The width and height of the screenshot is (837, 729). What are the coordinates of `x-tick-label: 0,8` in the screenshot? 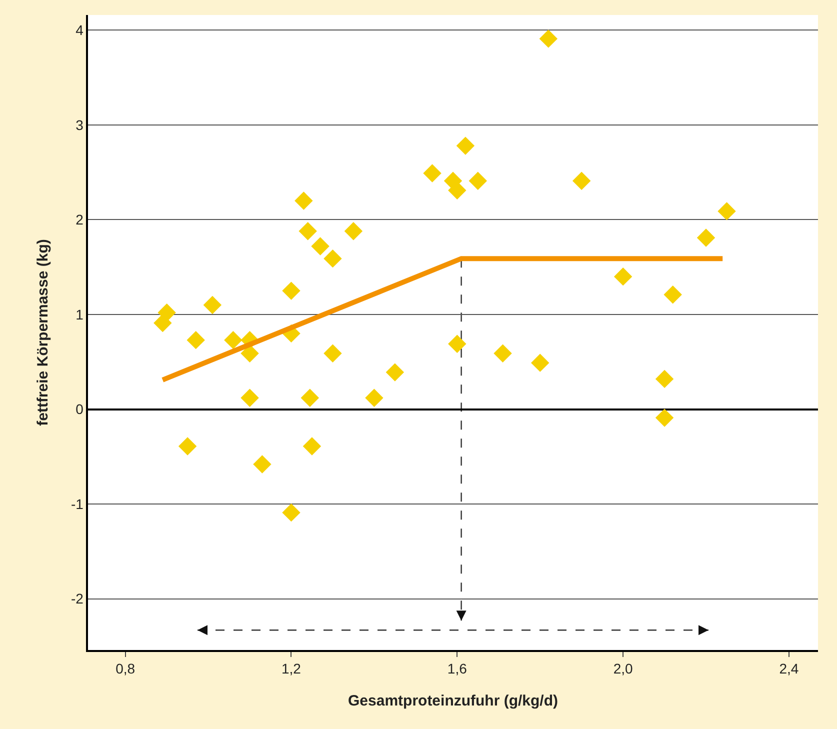 It's located at (126, 668).